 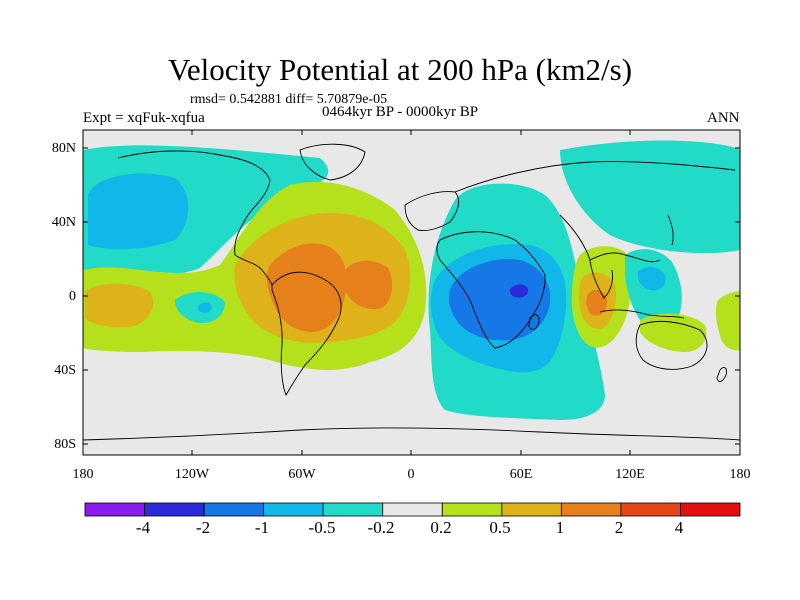 I want to click on contour-north-pacific-blue, so click(x=138, y=211).